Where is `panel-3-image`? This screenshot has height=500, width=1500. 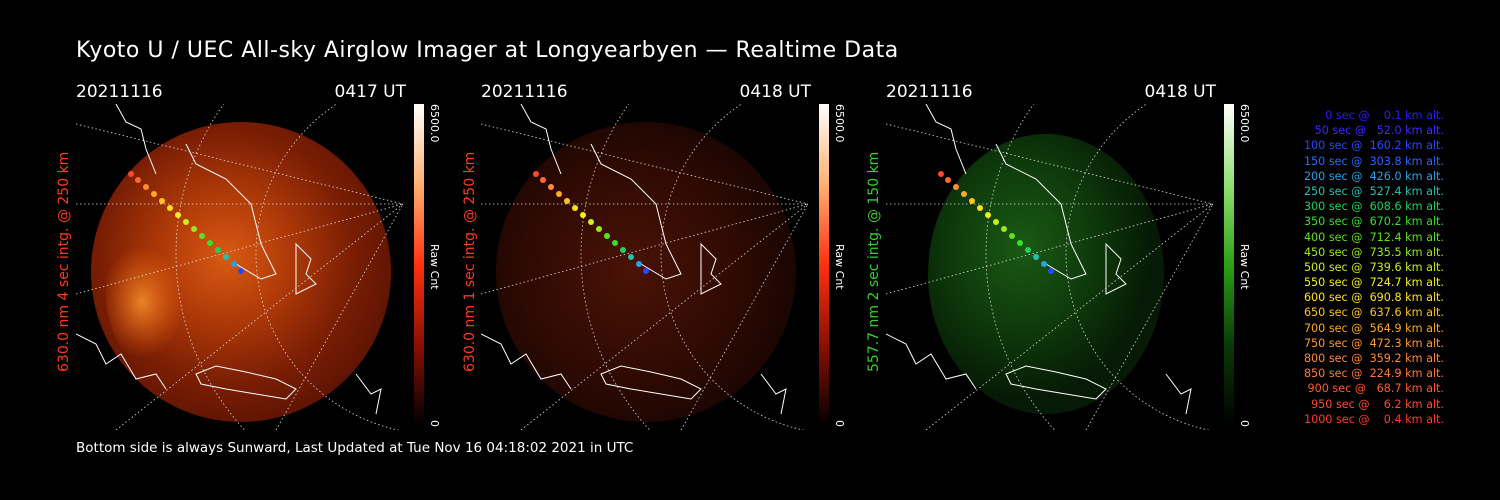
panel-3-image is located at coordinates (1049, 267).